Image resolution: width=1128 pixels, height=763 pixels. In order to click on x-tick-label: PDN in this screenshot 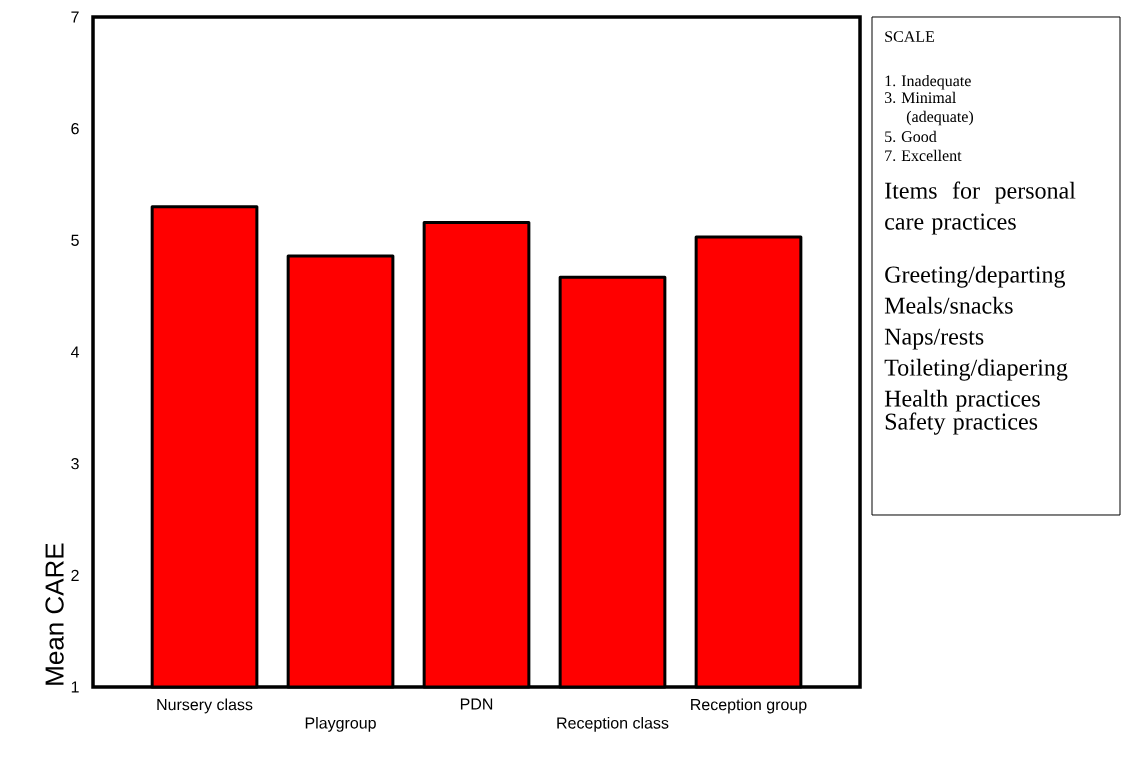, I will do `click(476, 704)`.